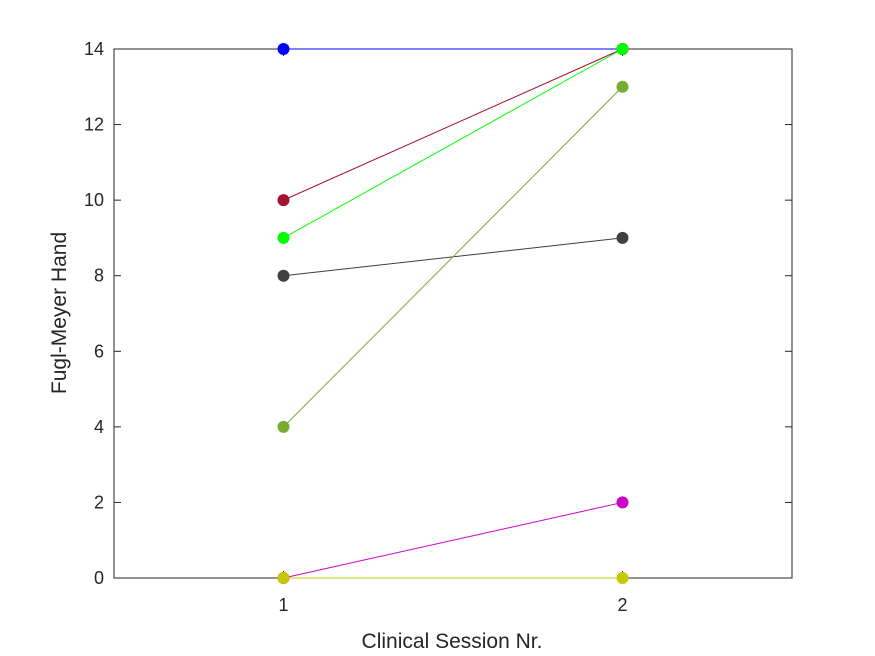 This screenshot has width=875, height=656. I want to click on y-tick-label: 14, so click(94, 49).